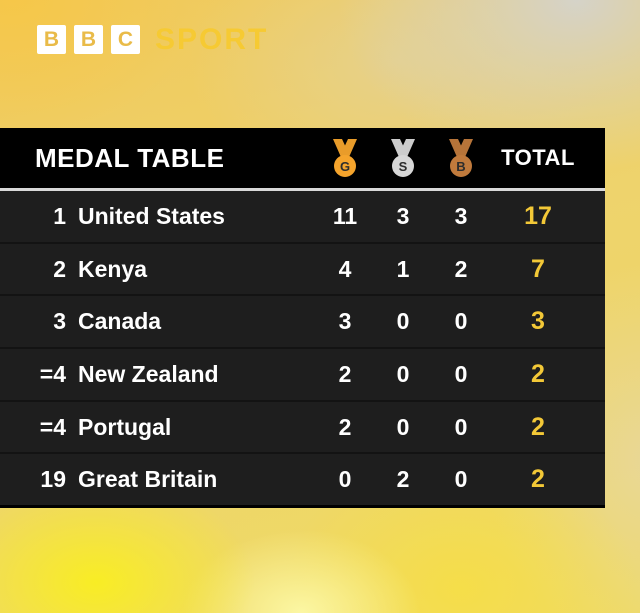 Image resolution: width=640 pixels, height=613 pixels. Describe the element at coordinates (538, 215) in the screenshot. I see `total-cell: 17` at that location.